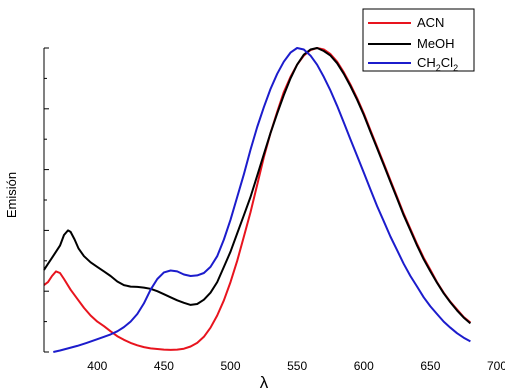 This screenshot has width=505, height=392. Describe the element at coordinates (11, 195) in the screenshot. I see `y-axis-title: Emisión` at that location.